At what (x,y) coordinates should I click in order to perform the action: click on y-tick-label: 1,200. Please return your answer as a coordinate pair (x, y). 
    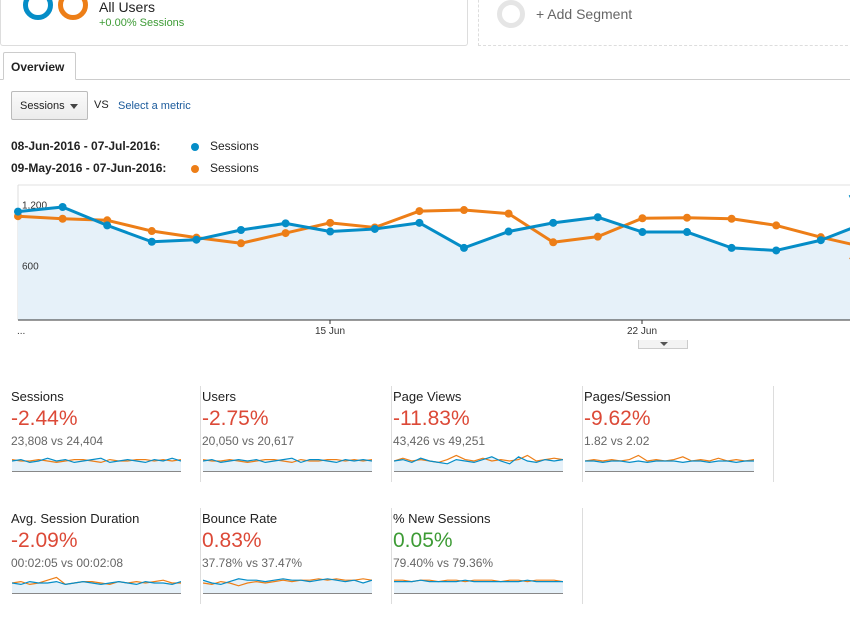
    Looking at the image, I should click on (34, 205).